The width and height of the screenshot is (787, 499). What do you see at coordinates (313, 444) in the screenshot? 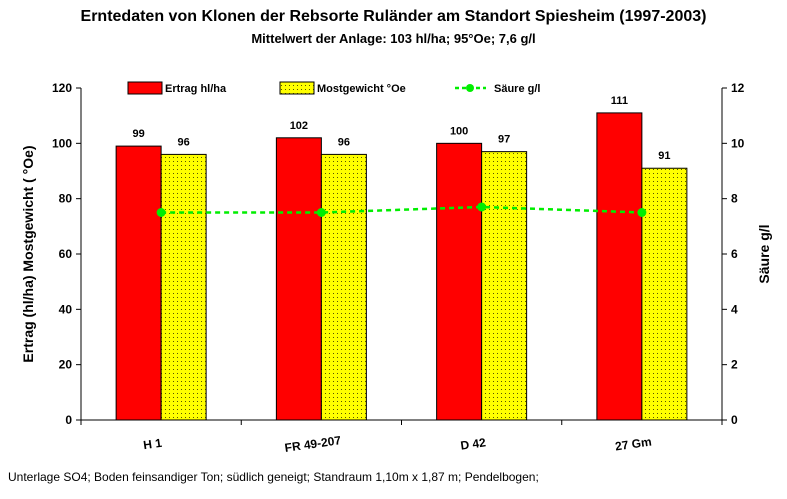
I see `x-tick-label: FR 49-207` at bounding box center [313, 444].